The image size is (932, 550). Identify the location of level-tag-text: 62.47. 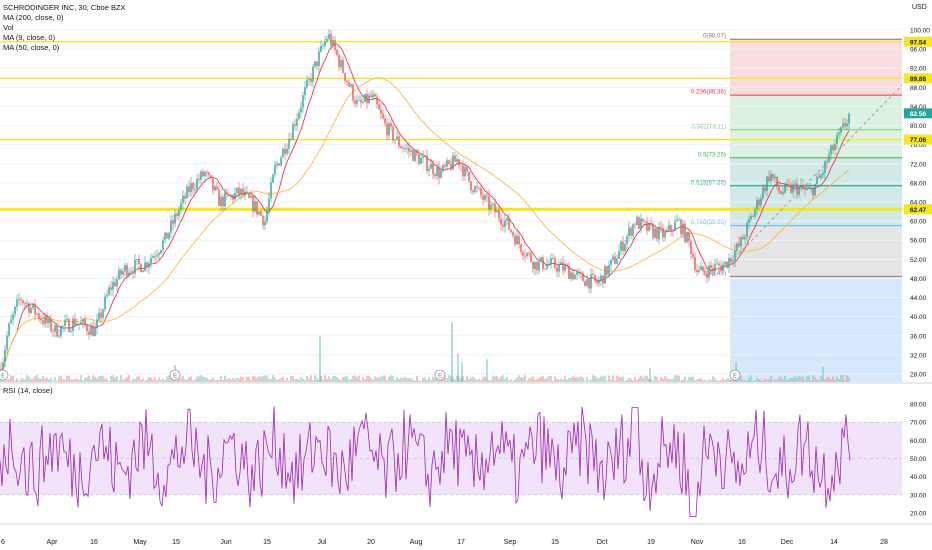
(918, 210).